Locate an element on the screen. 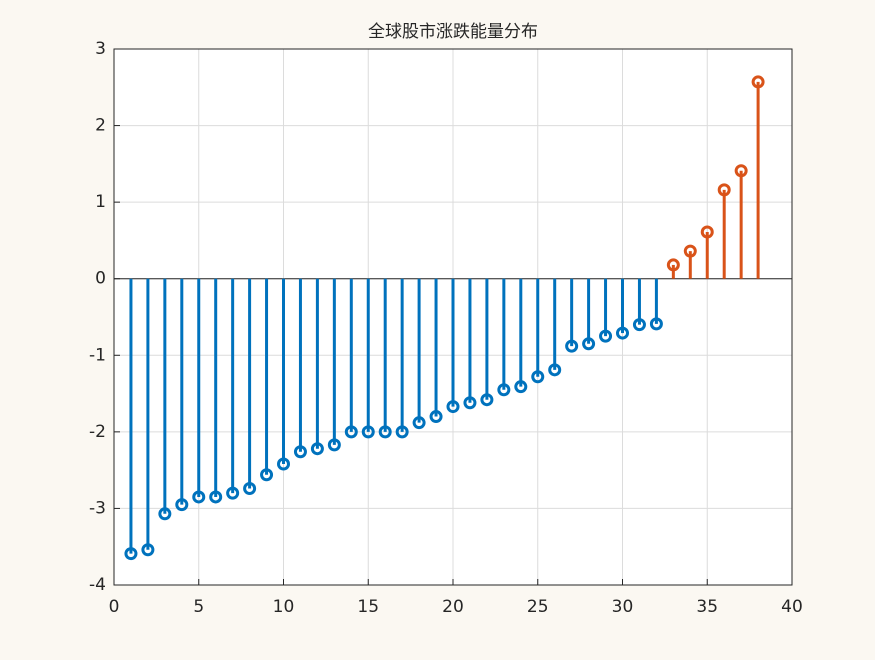 This screenshot has height=660, width=875. y-tick-label: -2 is located at coordinates (97, 432).